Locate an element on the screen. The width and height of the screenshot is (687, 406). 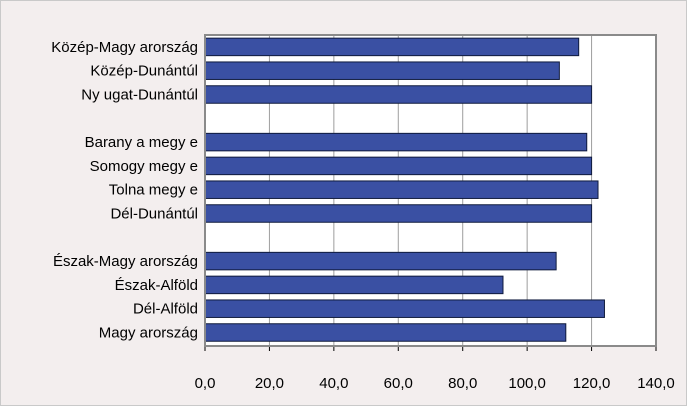
x-tick-label: 0,0 is located at coordinates (205, 383).